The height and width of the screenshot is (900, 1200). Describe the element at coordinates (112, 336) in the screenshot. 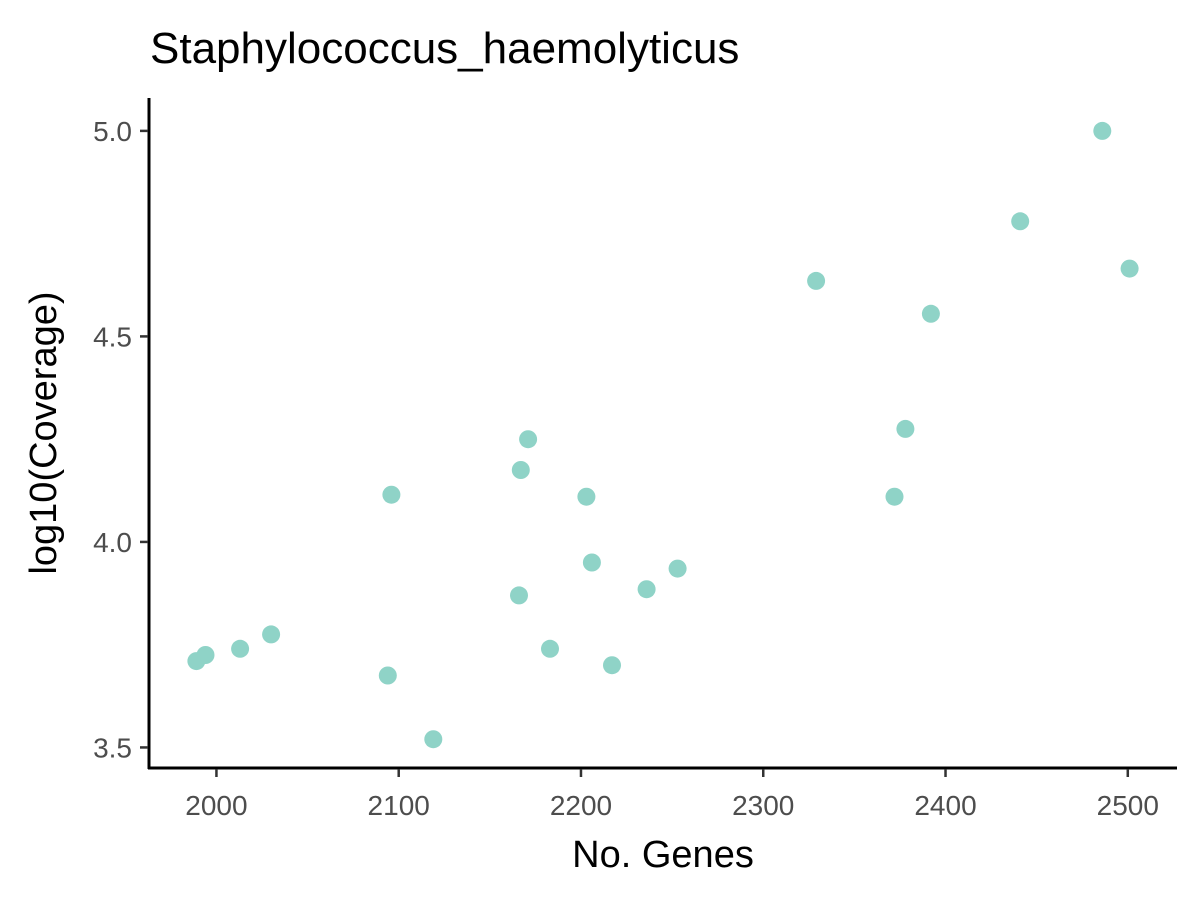

I see `y-tick-label: 4.5` at that location.